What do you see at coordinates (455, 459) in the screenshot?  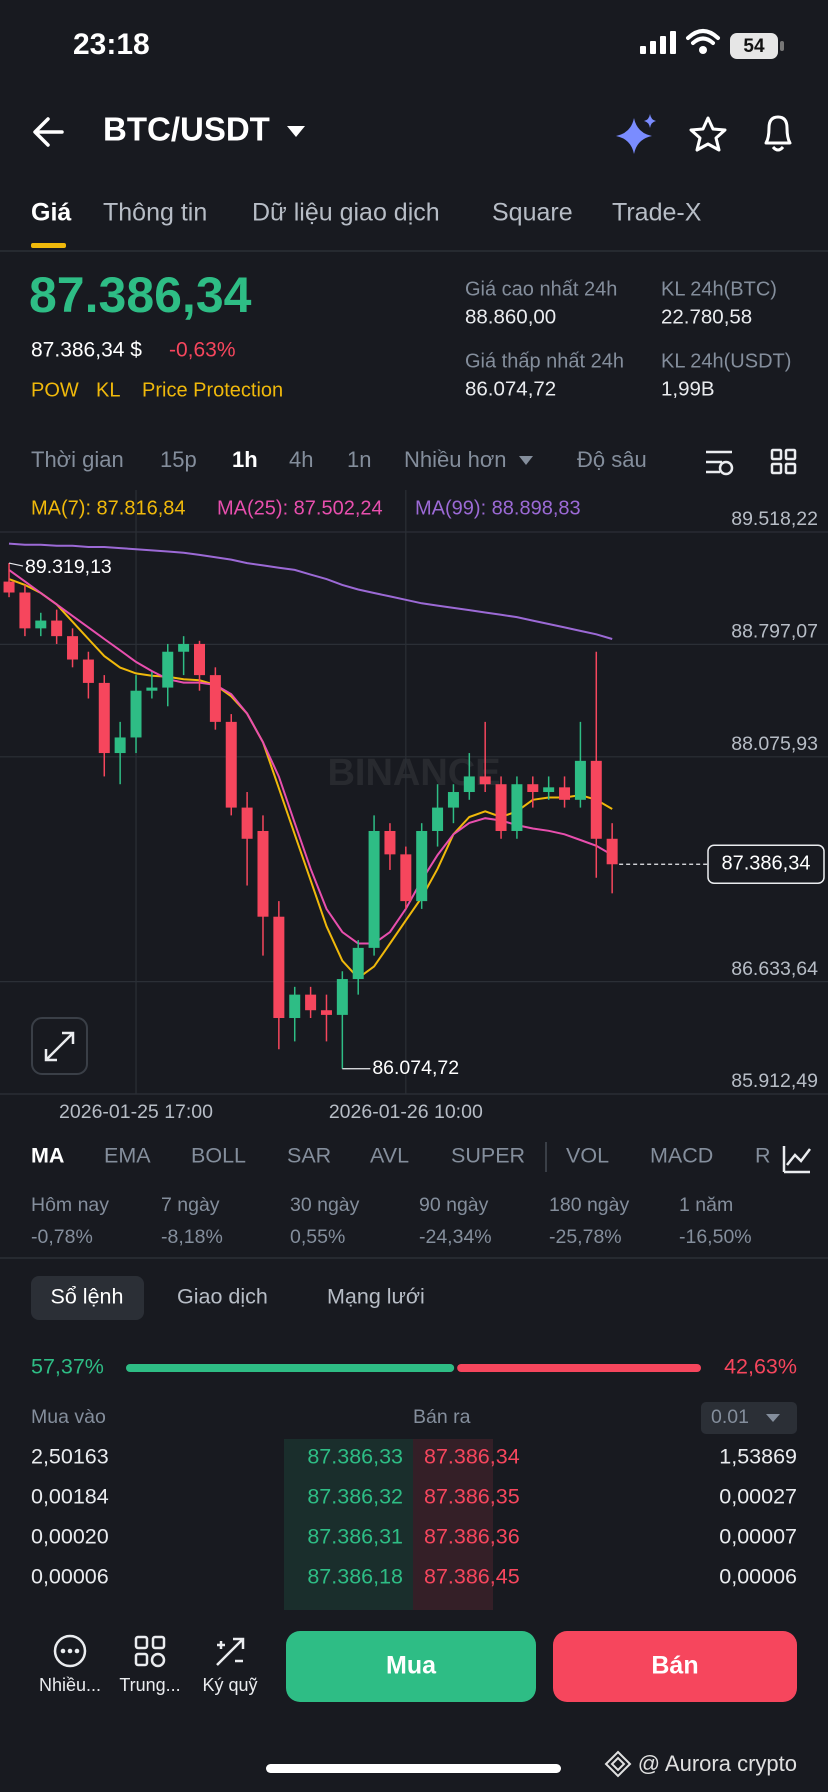 I see `interval: Nhiều hơn` at bounding box center [455, 459].